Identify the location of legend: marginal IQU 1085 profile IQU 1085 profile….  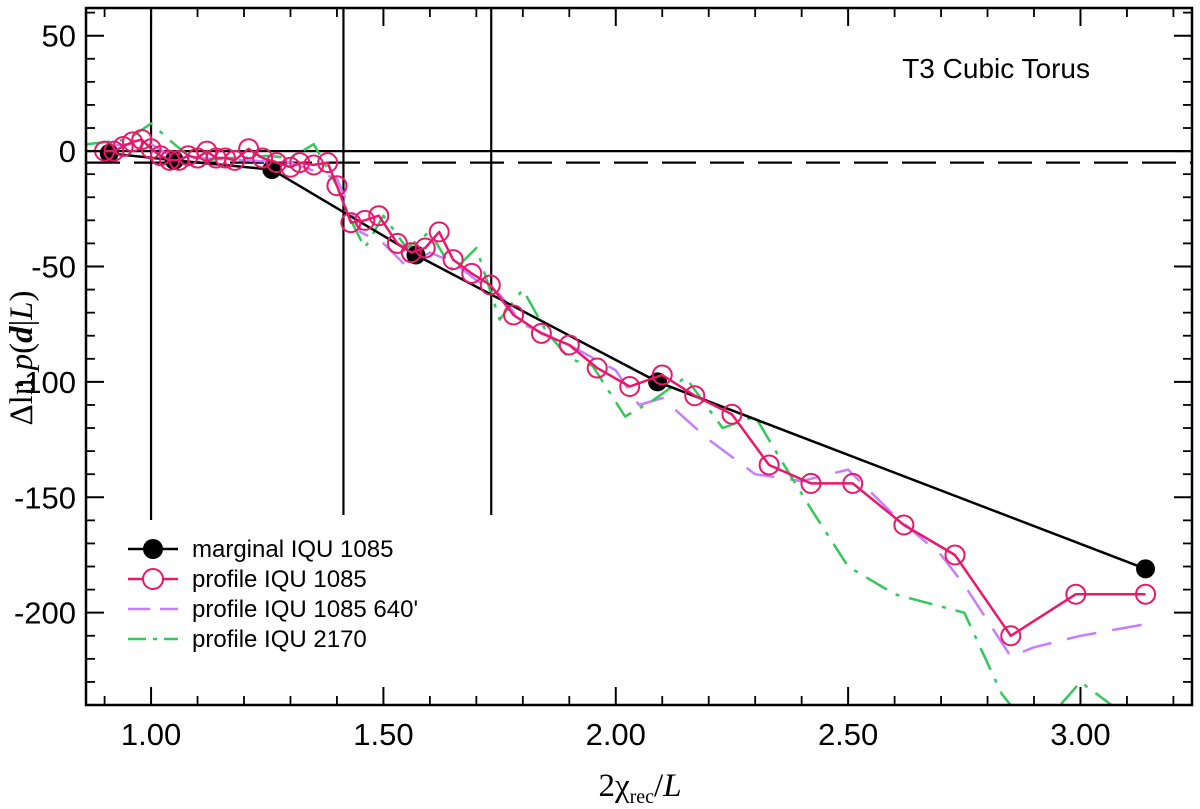
(273, 594).